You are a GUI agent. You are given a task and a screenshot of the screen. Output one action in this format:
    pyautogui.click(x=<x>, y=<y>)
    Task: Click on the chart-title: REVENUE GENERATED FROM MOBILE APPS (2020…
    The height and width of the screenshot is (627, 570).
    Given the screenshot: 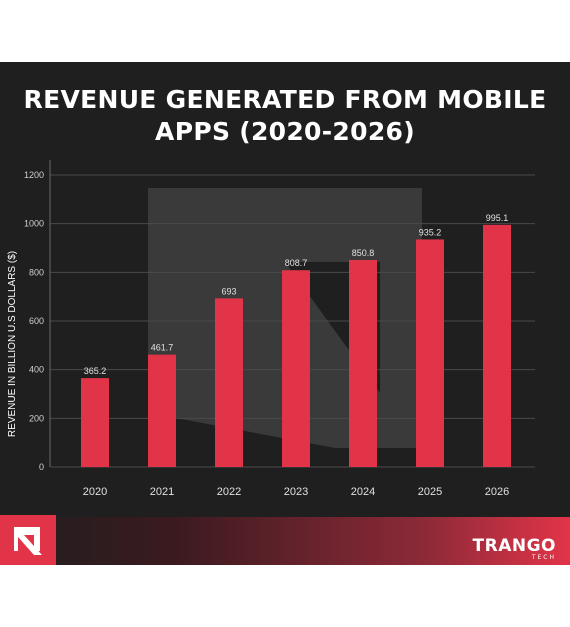 What is the action you would take?
    pyautogui.click(x=285, y=116)
    